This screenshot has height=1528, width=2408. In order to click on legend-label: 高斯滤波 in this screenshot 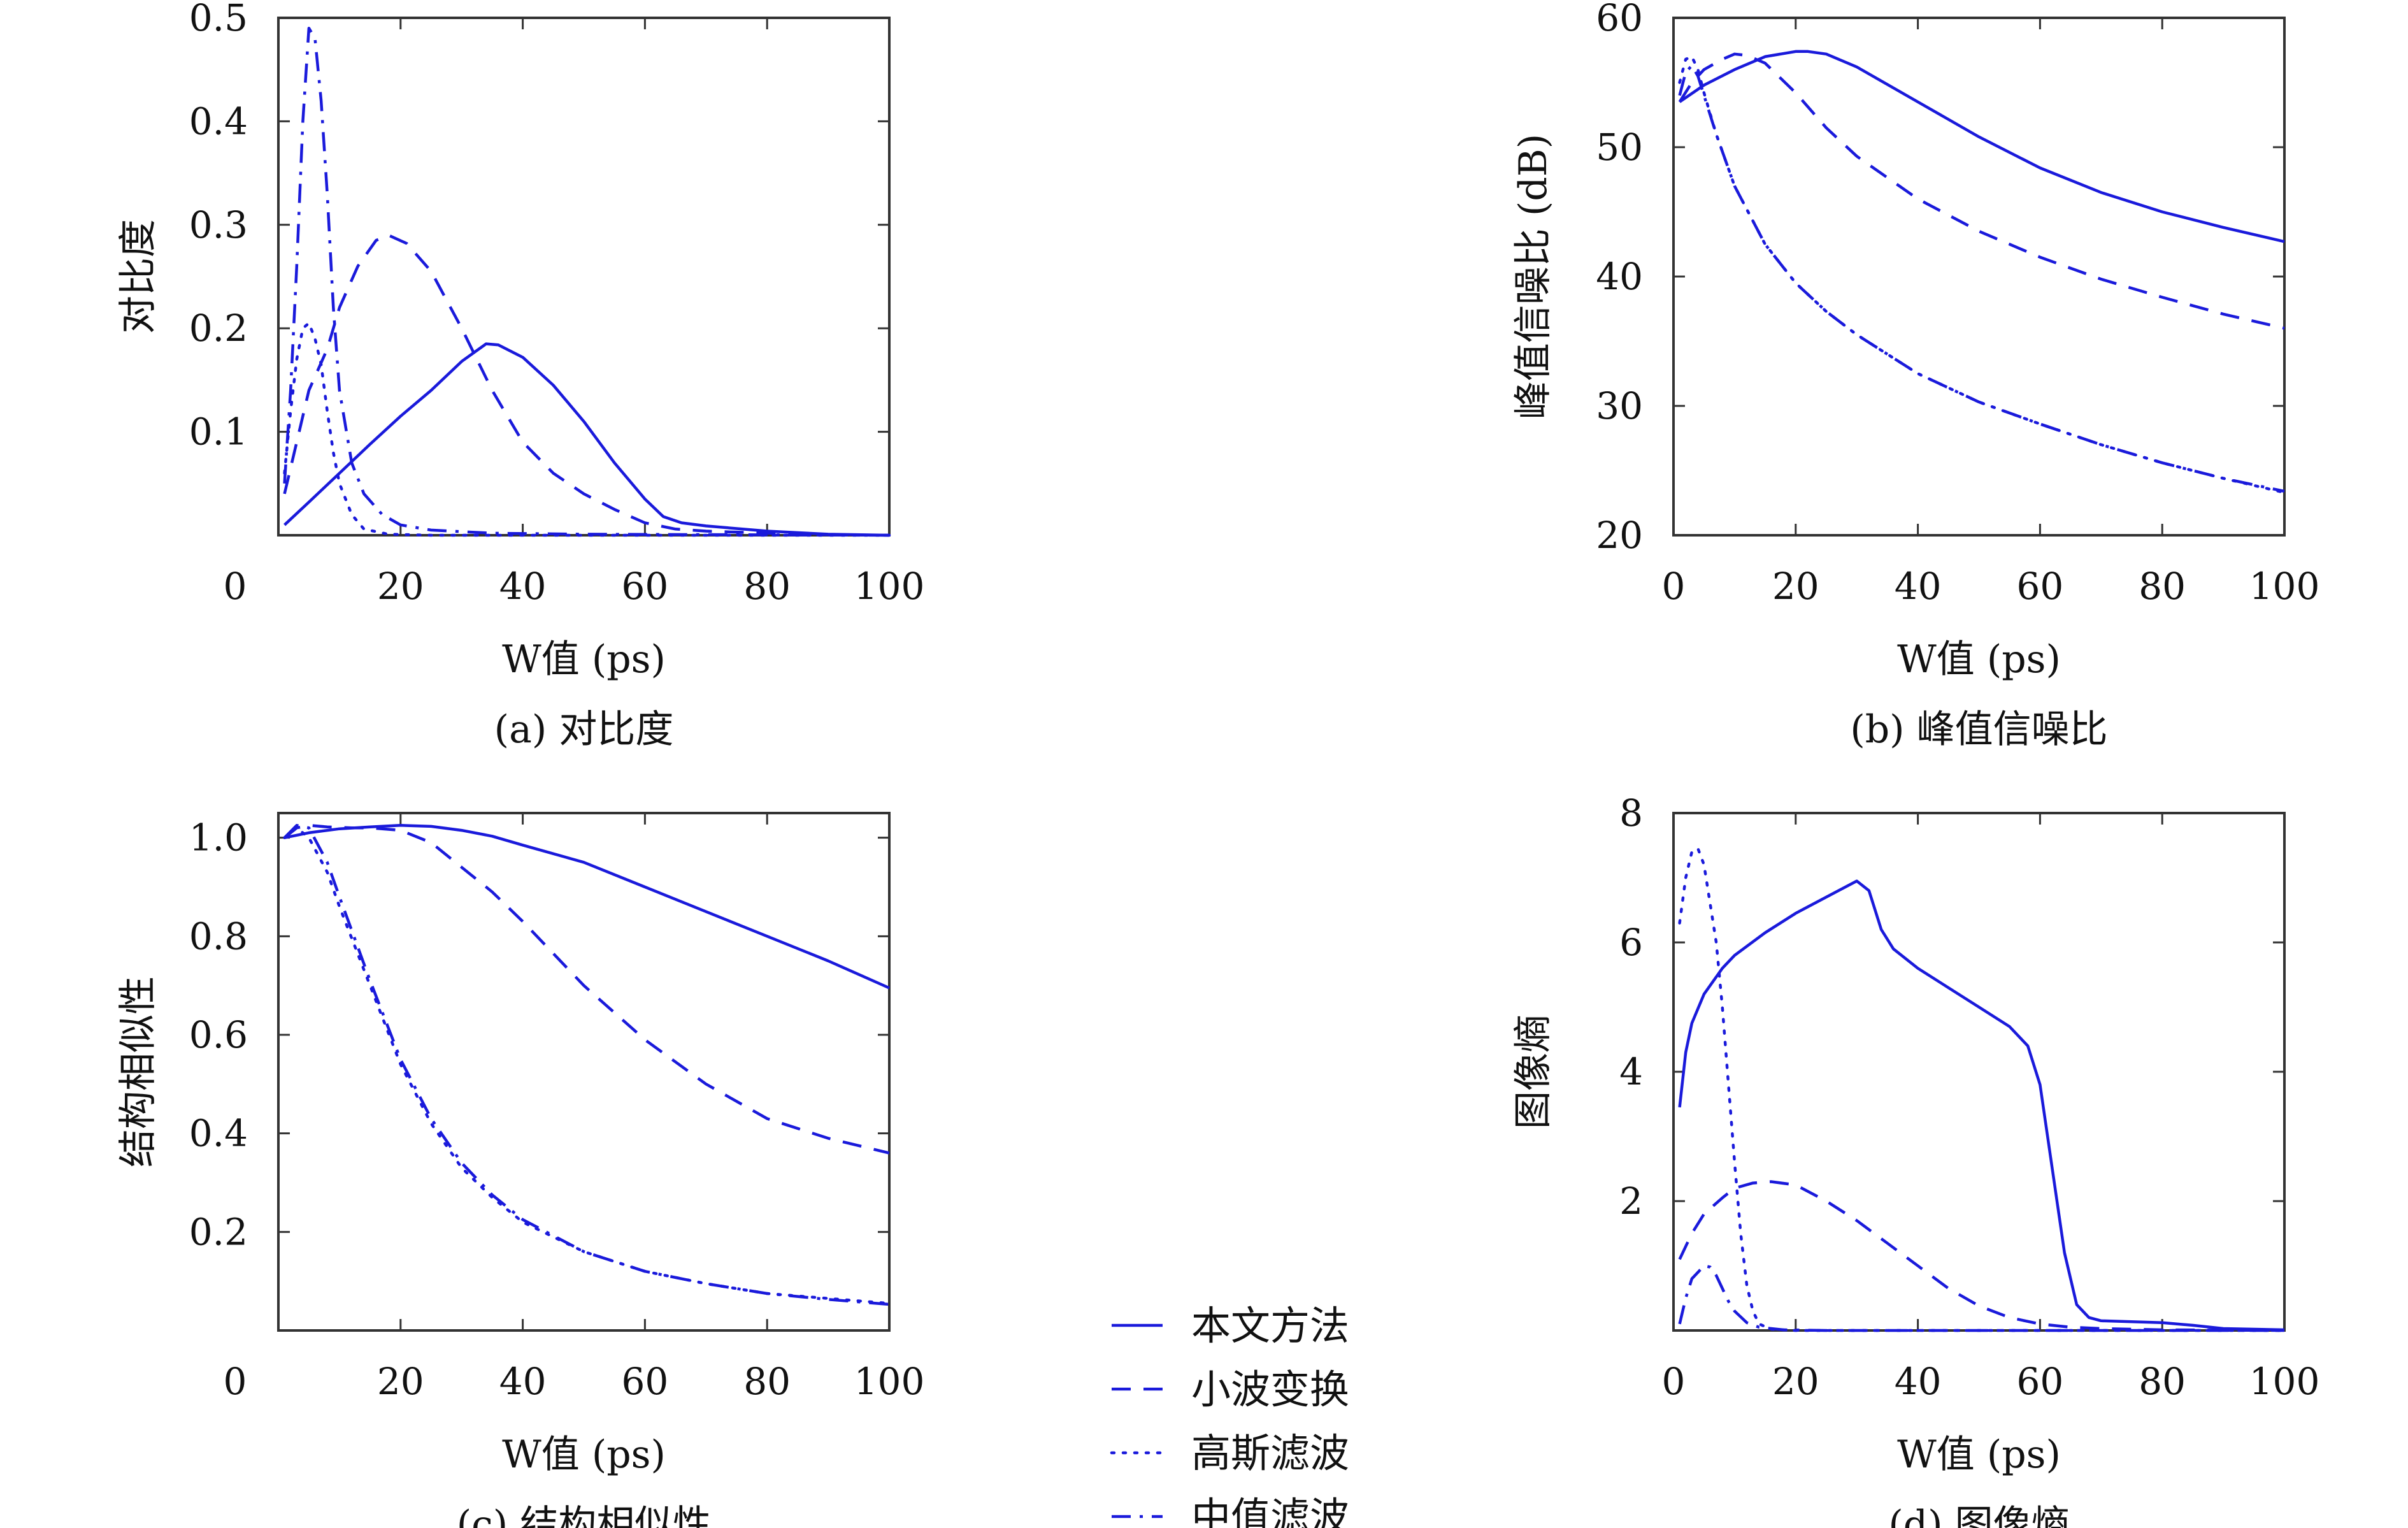, I will do `click(1270, 1453)`.